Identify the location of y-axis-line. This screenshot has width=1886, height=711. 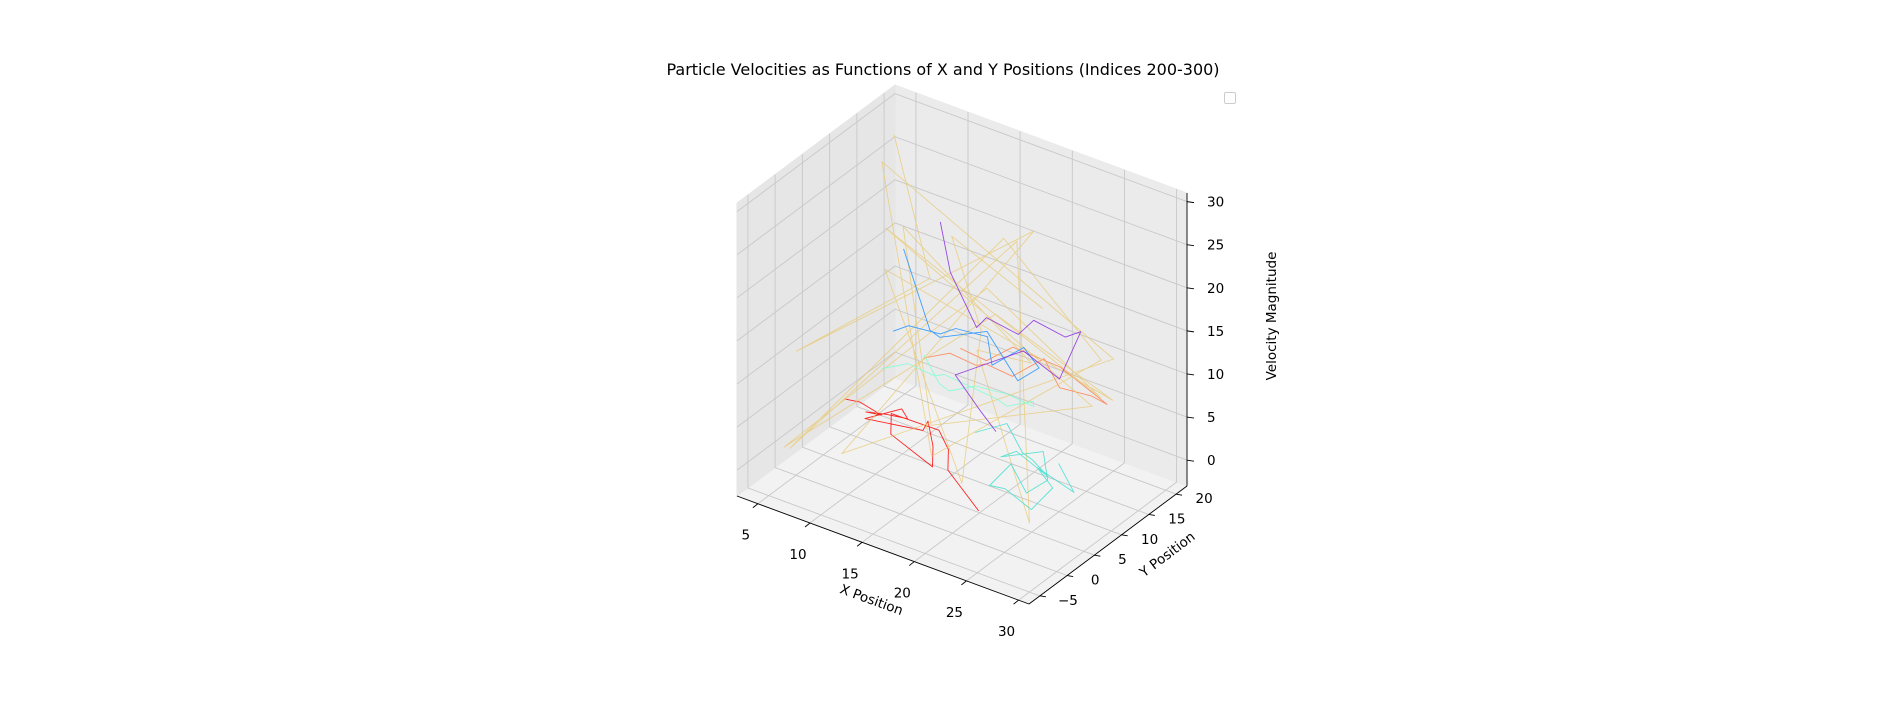
(1108, 545).